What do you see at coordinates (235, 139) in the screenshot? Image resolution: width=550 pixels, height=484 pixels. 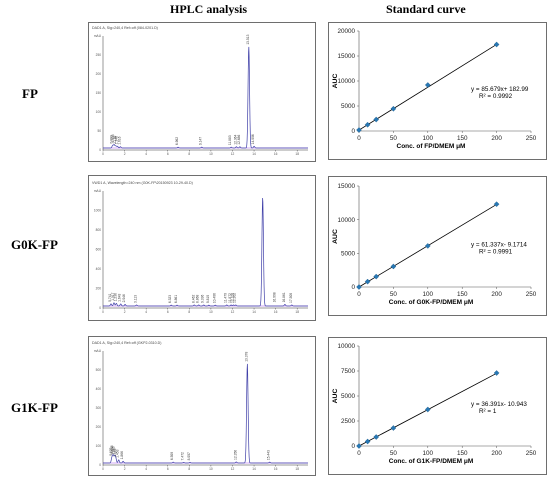 I see `hplc-peak-label: 12.364` at bounding box center [235, 139].